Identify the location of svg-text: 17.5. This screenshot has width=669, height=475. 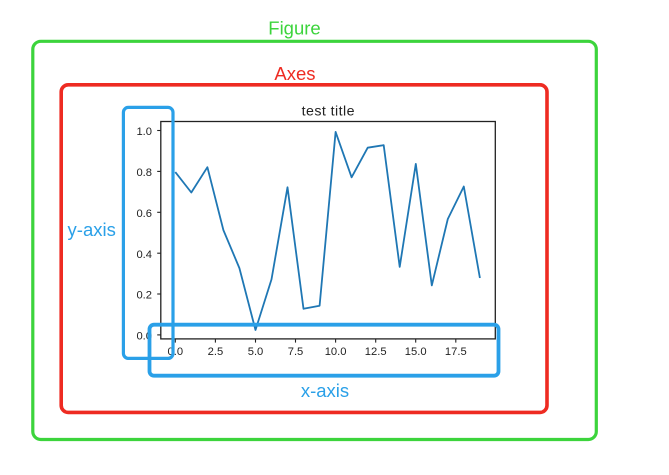
(456, 352).